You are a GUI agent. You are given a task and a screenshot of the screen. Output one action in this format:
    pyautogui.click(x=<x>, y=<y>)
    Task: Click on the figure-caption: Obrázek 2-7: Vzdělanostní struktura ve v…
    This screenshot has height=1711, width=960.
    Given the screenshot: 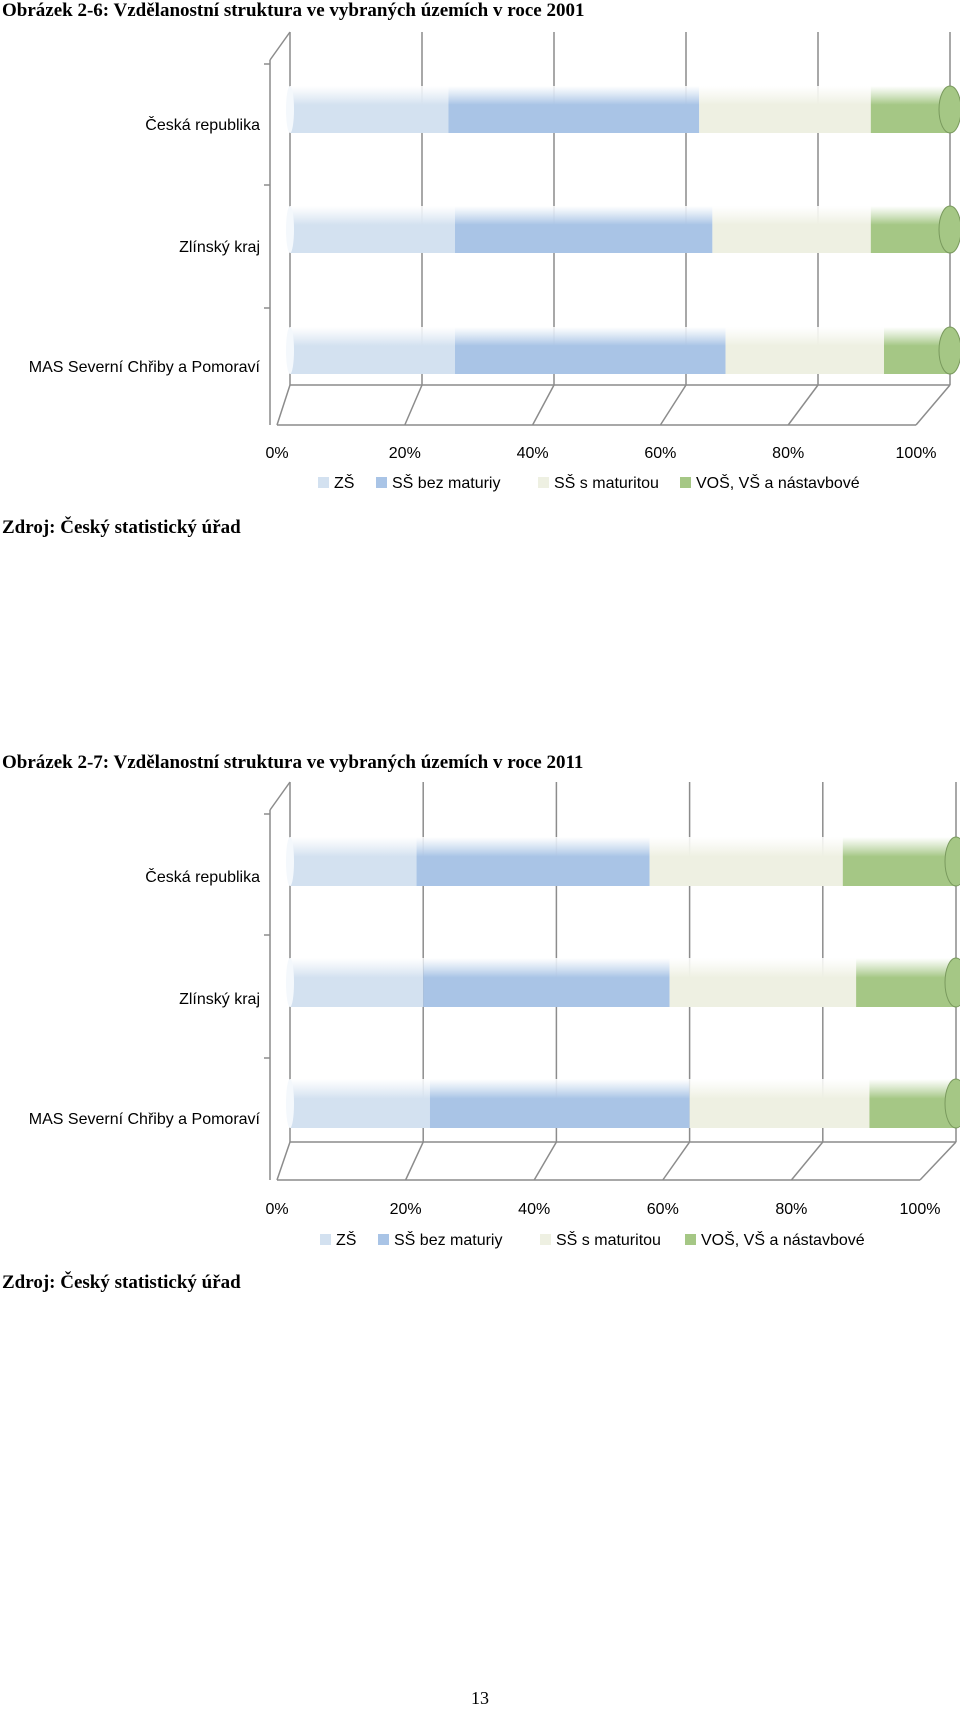 What is the action you would take?
    pyautogui.click(x=293, y=762)
    